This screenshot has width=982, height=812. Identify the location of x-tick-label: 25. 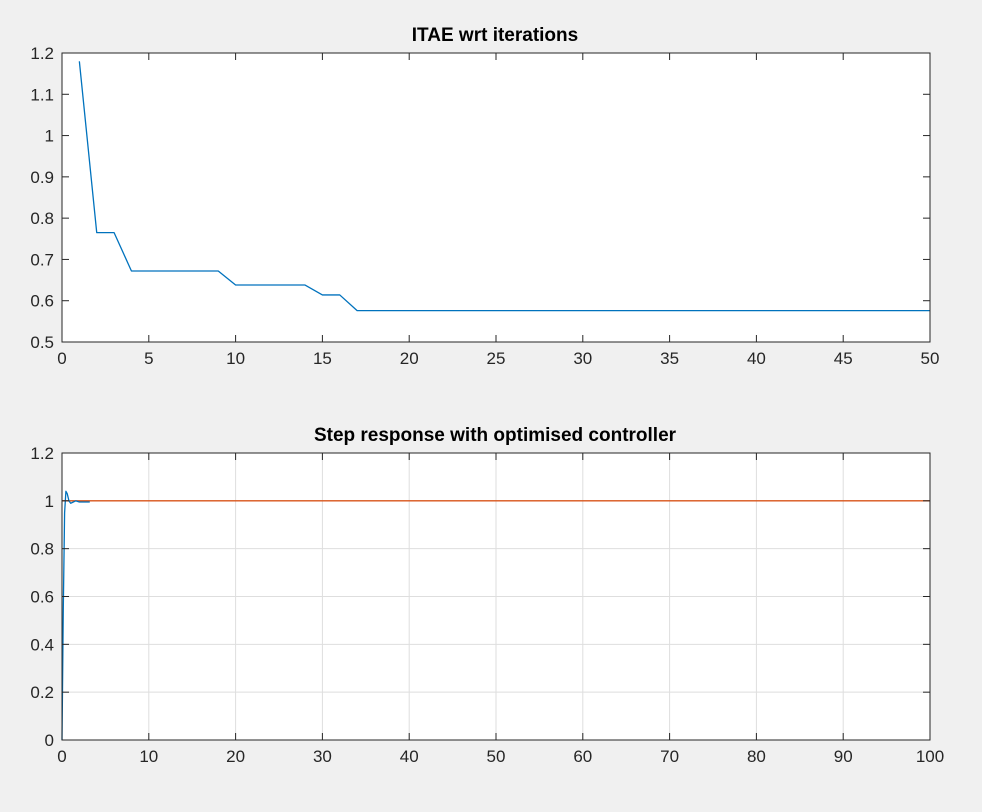
(496, 358).